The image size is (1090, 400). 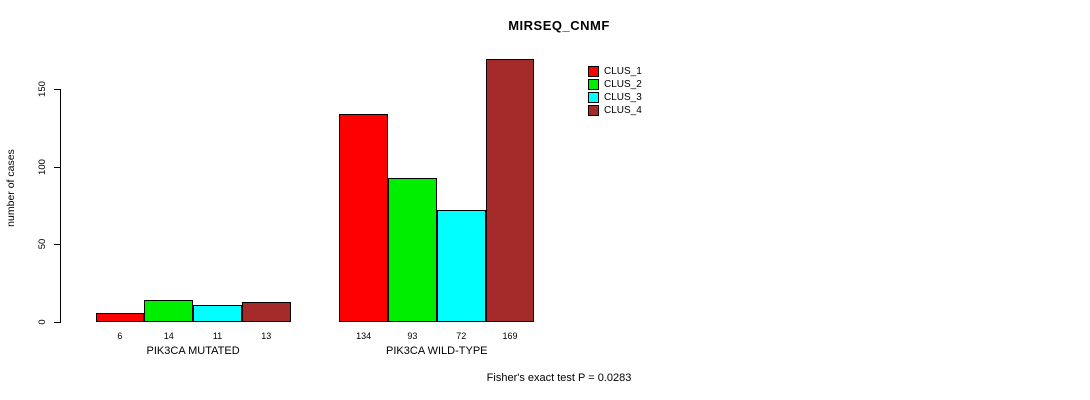 I want to click on bar-clus_2-group2, so click(x=412, y=249).